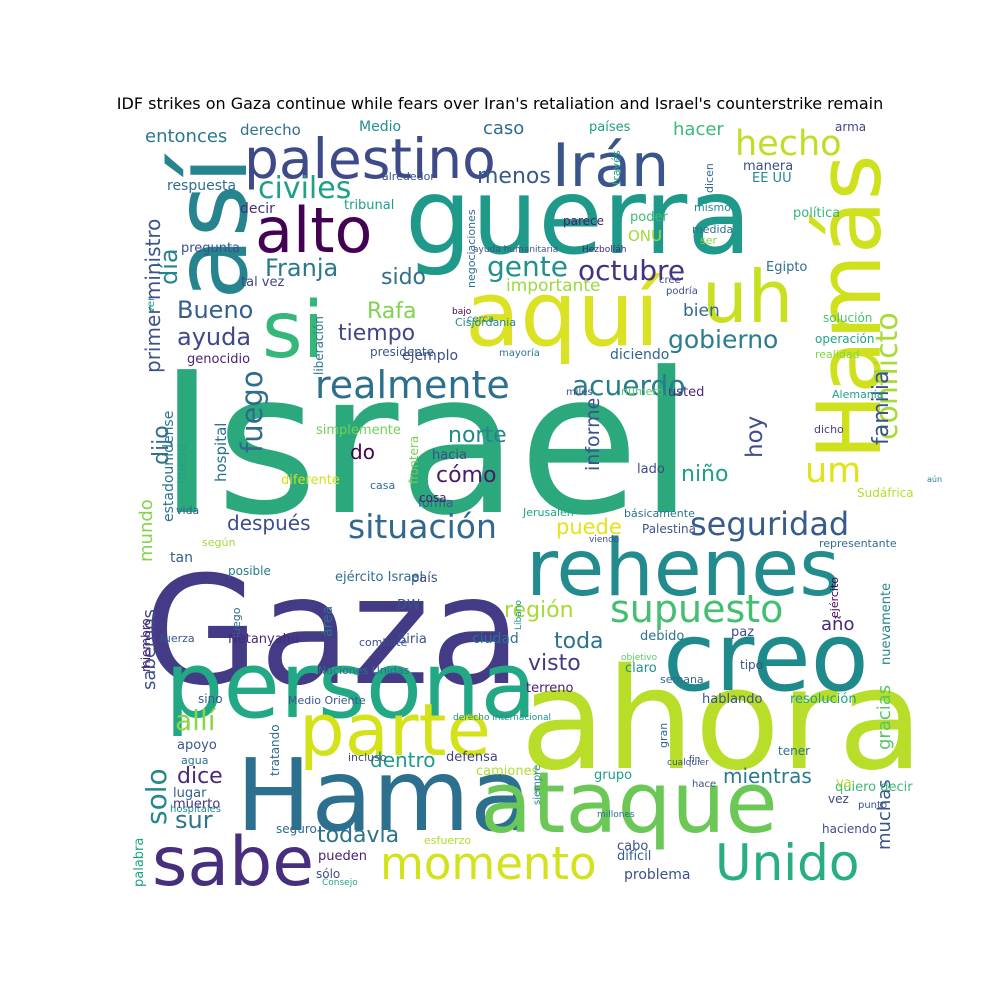 The image size is (1000, 1000). I want to click on word-politica: política, so click(816, 213).